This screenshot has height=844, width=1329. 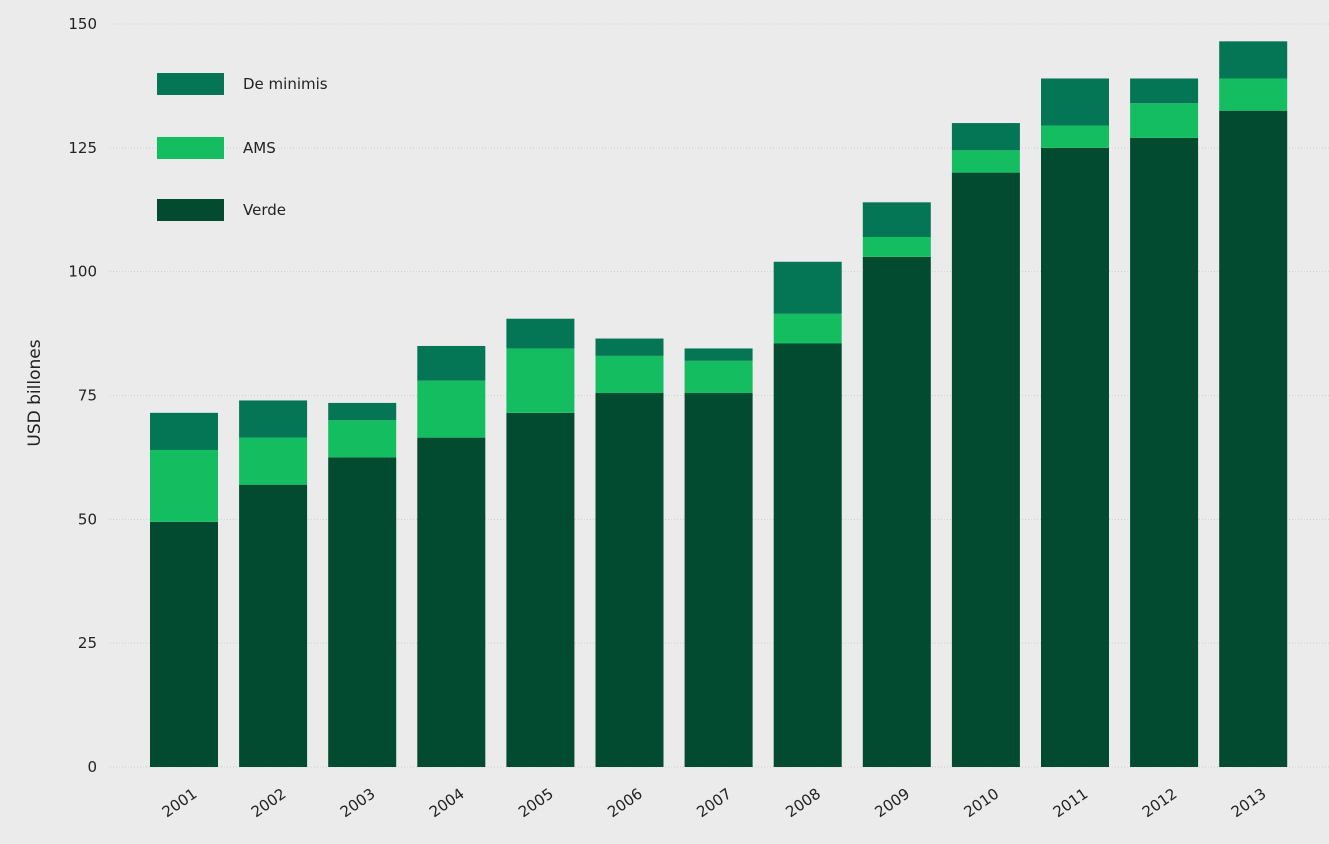 I want to click on bar-segment-ams-2001, so click(x=184, y=485).